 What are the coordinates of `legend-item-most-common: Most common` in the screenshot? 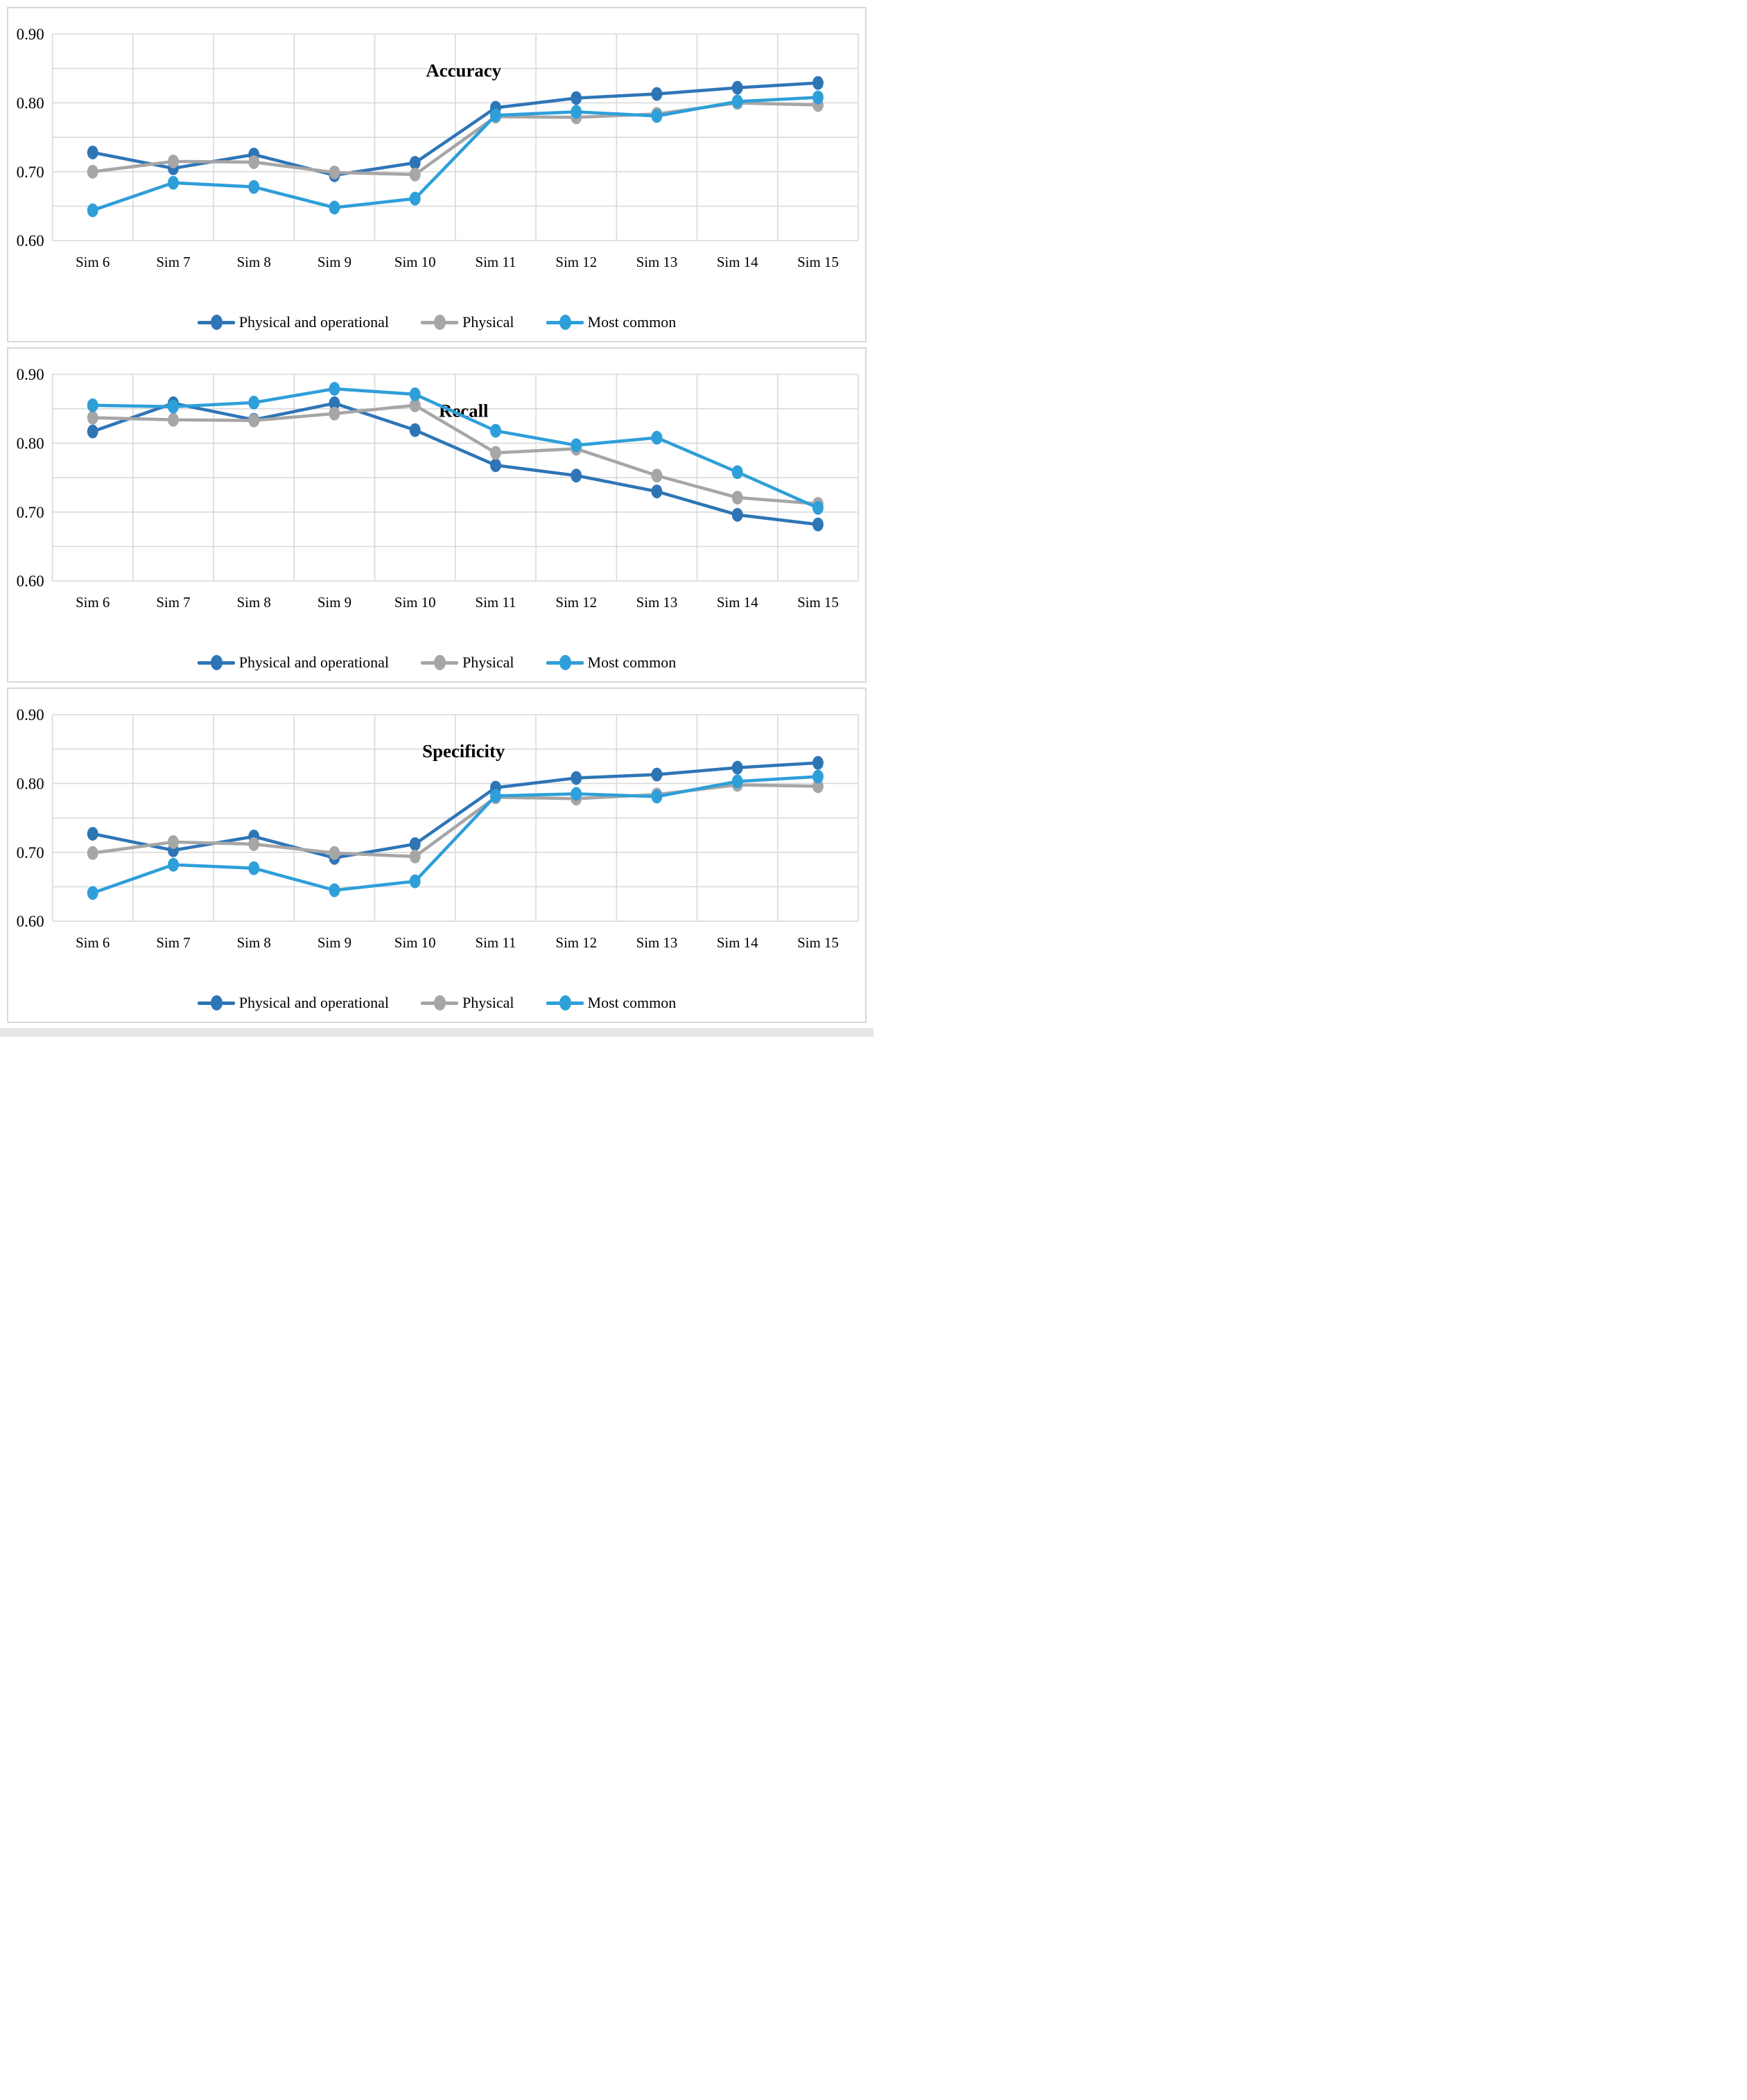 It's located at (611, 1002).